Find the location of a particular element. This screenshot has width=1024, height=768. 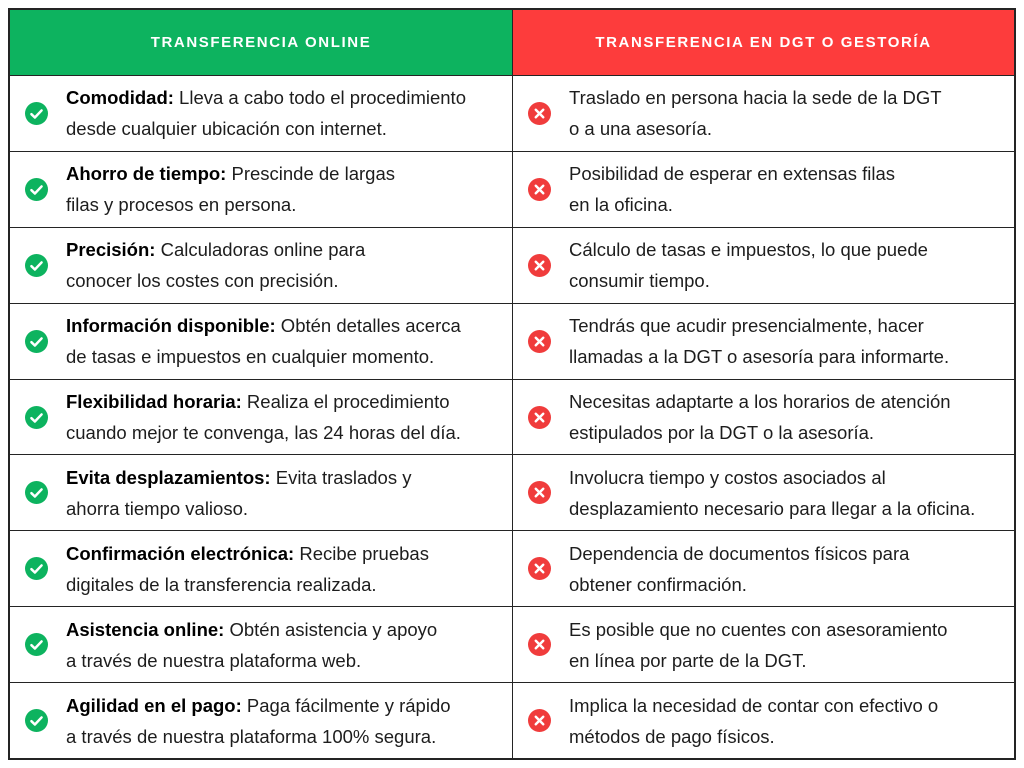

online-column-header: TRANSFERENCIA ONLINE is located at coordinates (261, 42).